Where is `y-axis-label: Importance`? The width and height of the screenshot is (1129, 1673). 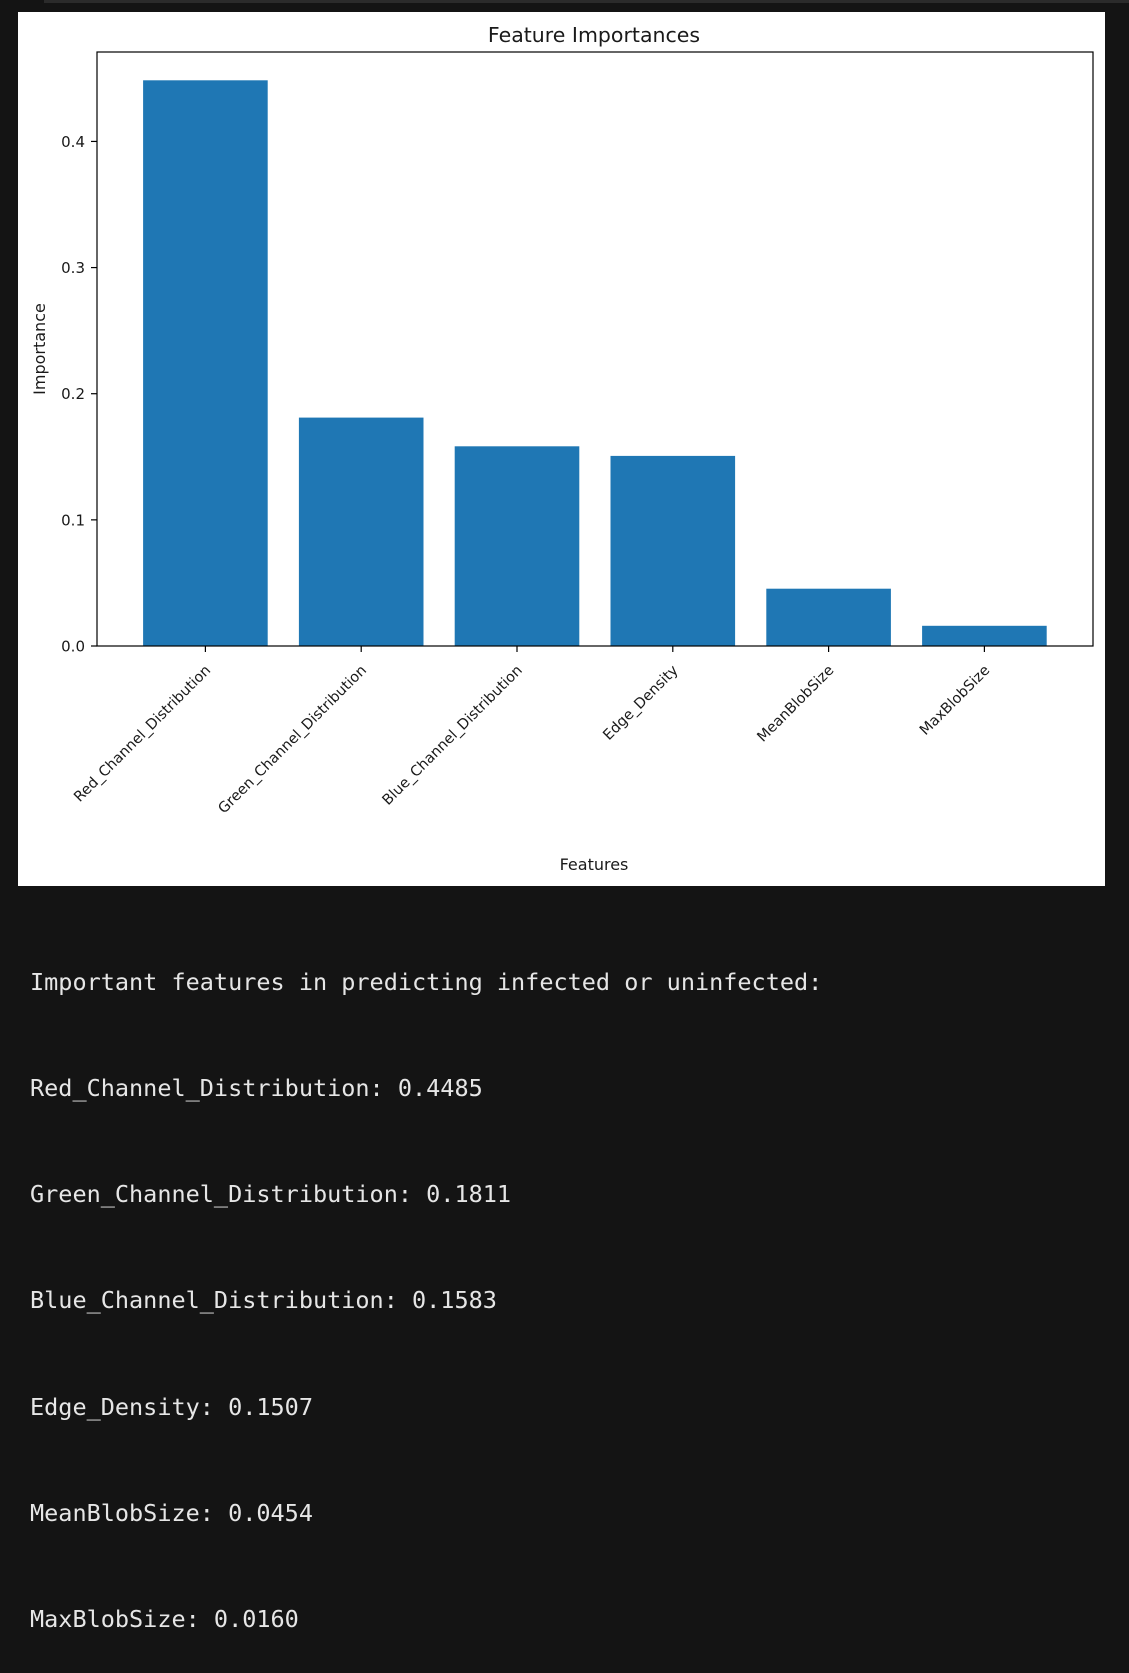
y-axis-label: Importance is located at coordinates (39, 349).